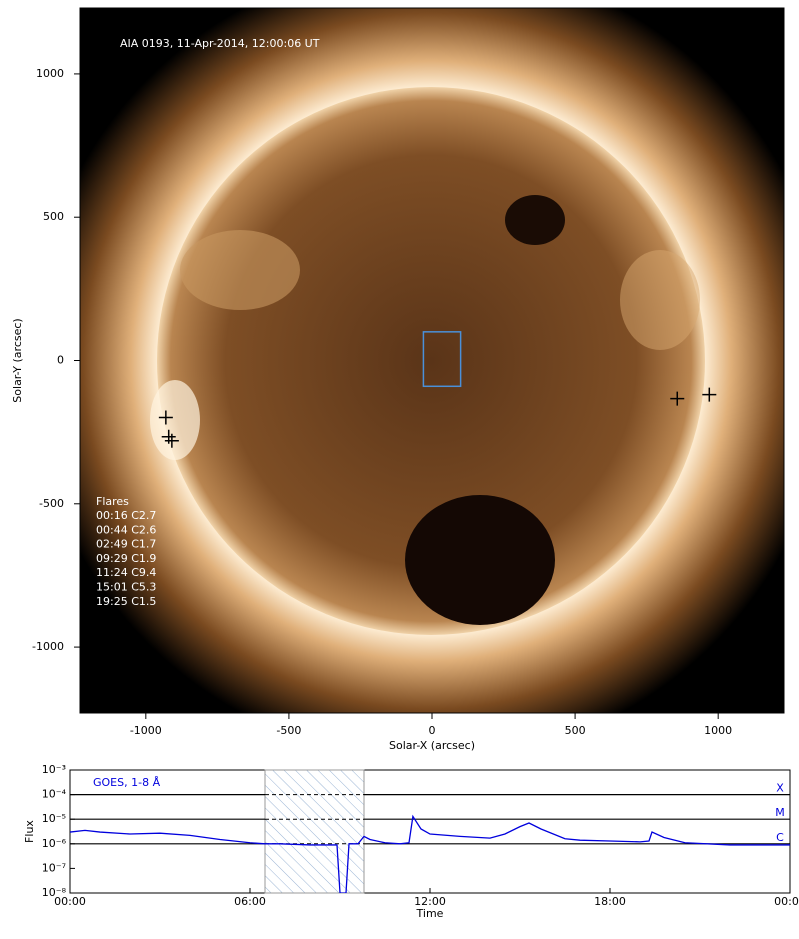  Describe the element at coordinates (126, 601) in the screenshot. I see `flare-entry: 19:25 C1.5` at that location.